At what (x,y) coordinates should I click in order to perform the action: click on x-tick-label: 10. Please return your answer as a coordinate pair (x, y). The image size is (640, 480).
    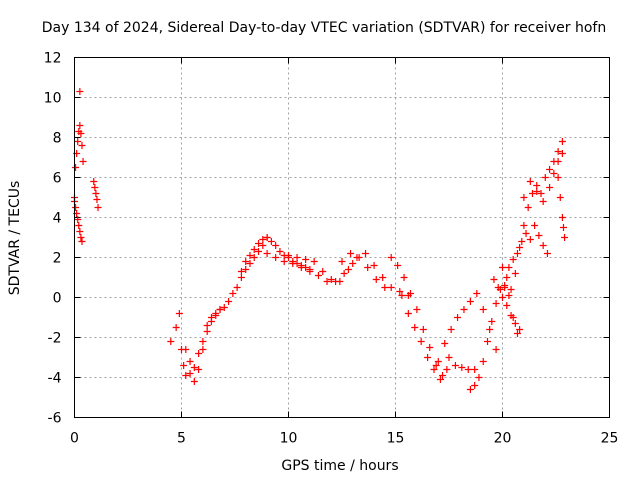
    Looking at the image, I should click on (289, 439).